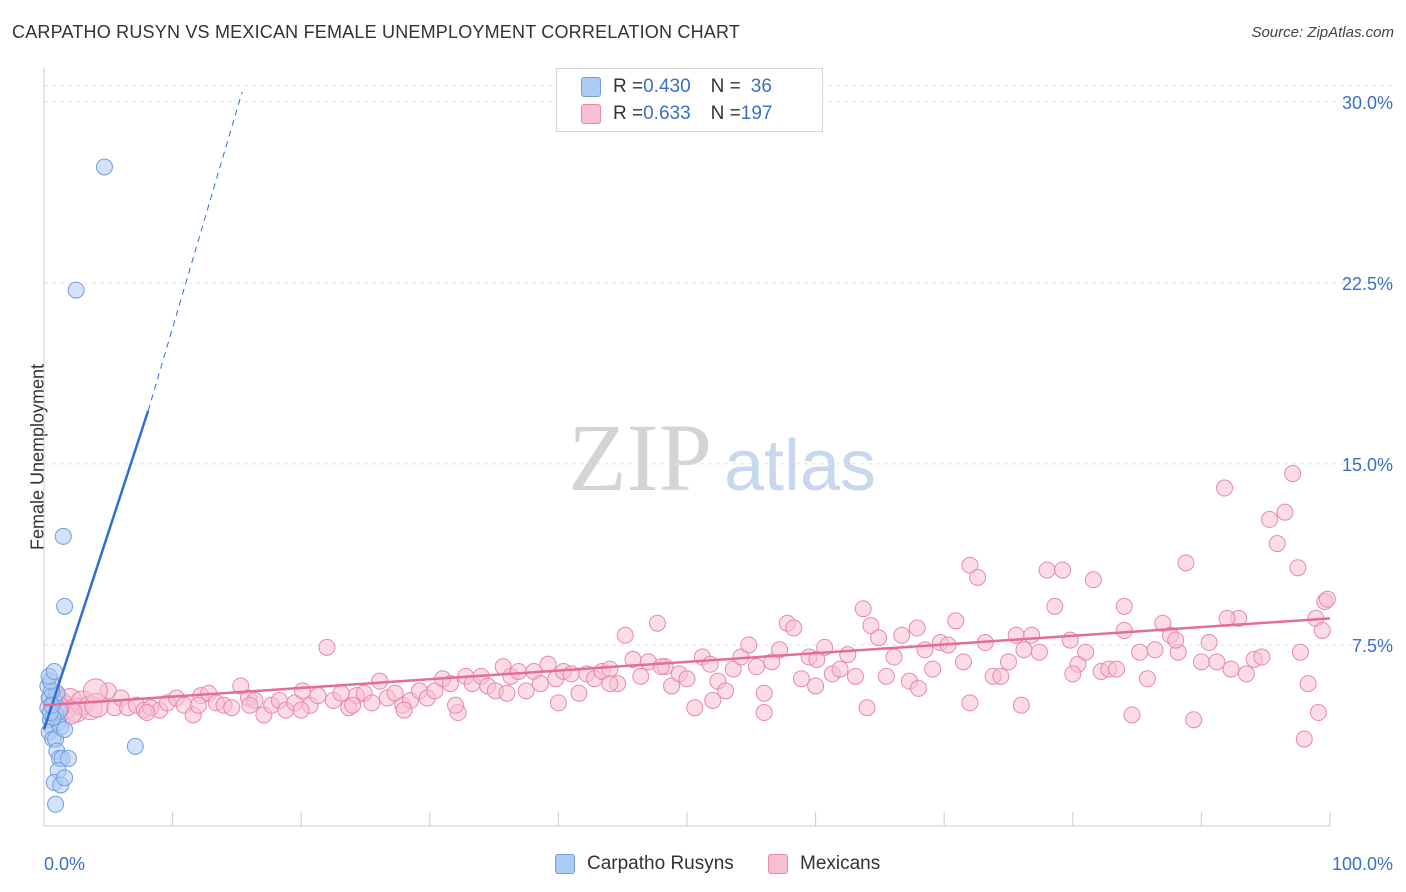  I want to click on bottom-legend-swatch-mexicans, so click(778, 864).